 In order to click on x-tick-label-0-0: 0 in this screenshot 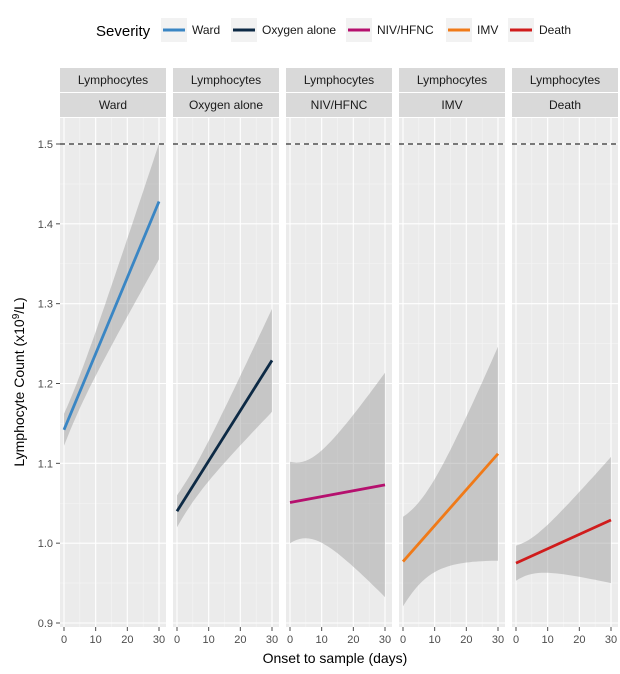, I will do `click(64, 640)`.